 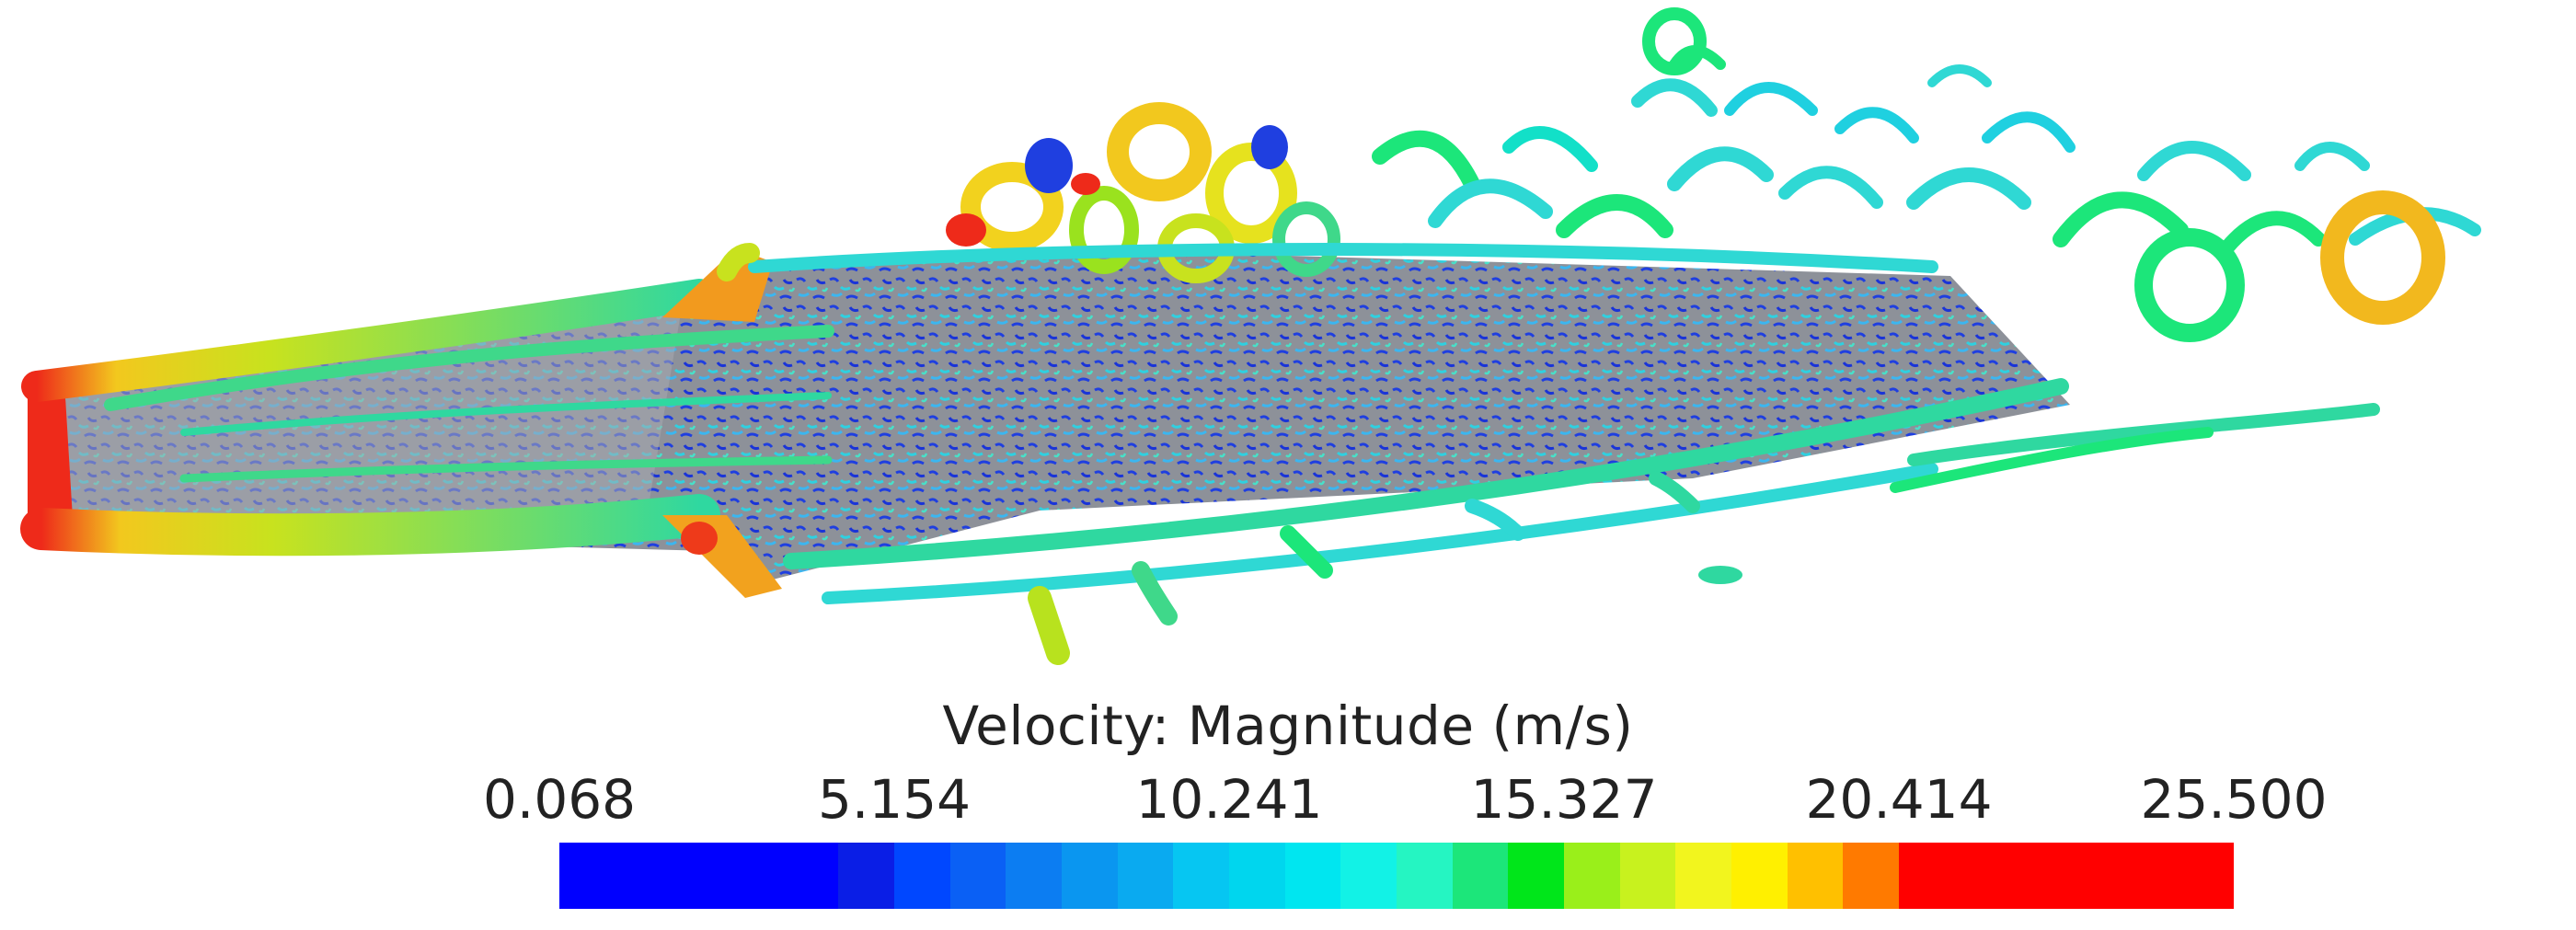 What do you see at coordinates (1720, 575) in the screenshot?
I see `small-blob` at bounding box center [1720, 575].